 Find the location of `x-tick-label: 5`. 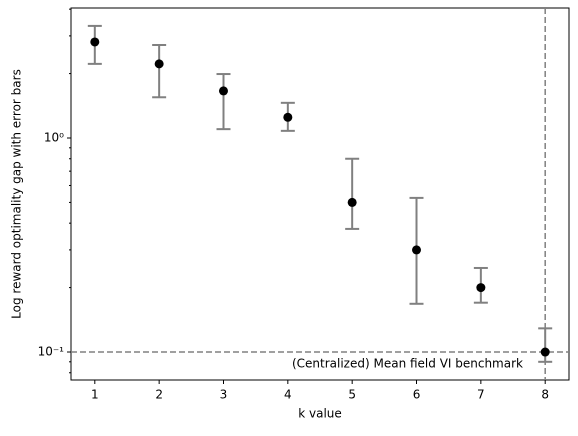

x-tick-label: 5 is located at coordinates (352, 395).